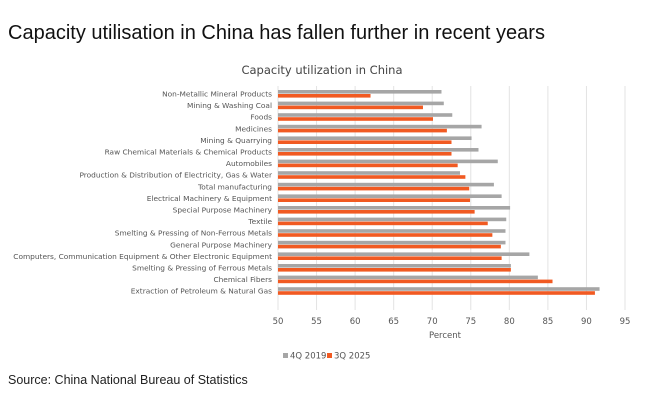  I want to click on category-label: Extraction of Petroleum & Natural Gas, so click(201, 291).